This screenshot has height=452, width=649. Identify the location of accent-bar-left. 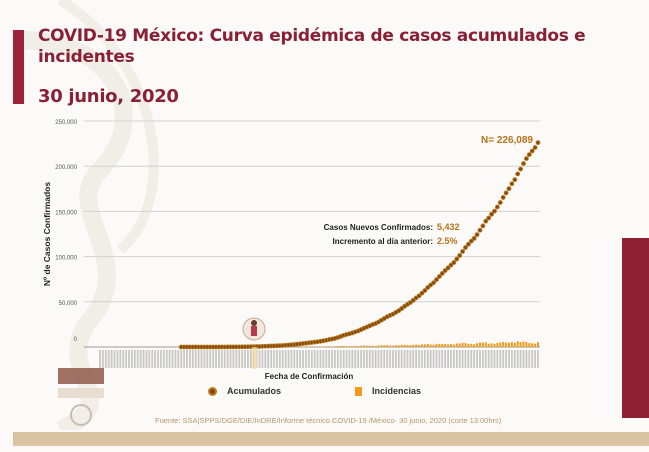
(18, 67).